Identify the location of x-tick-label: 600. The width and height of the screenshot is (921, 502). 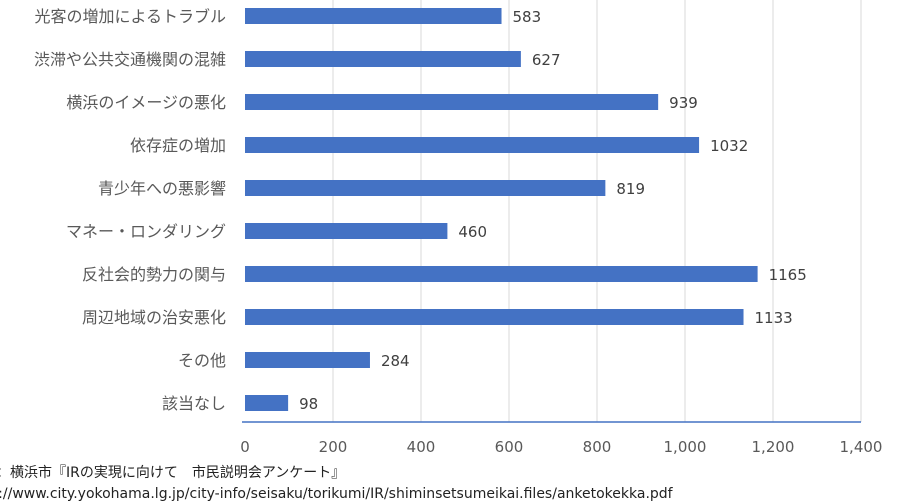
(509, 447).